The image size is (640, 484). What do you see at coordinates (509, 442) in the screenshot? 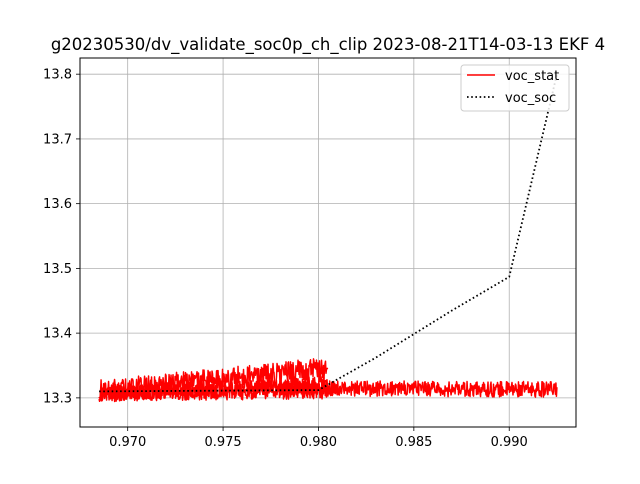
I see `x-tick-label: 0.990` at bounding box center [509, 442].